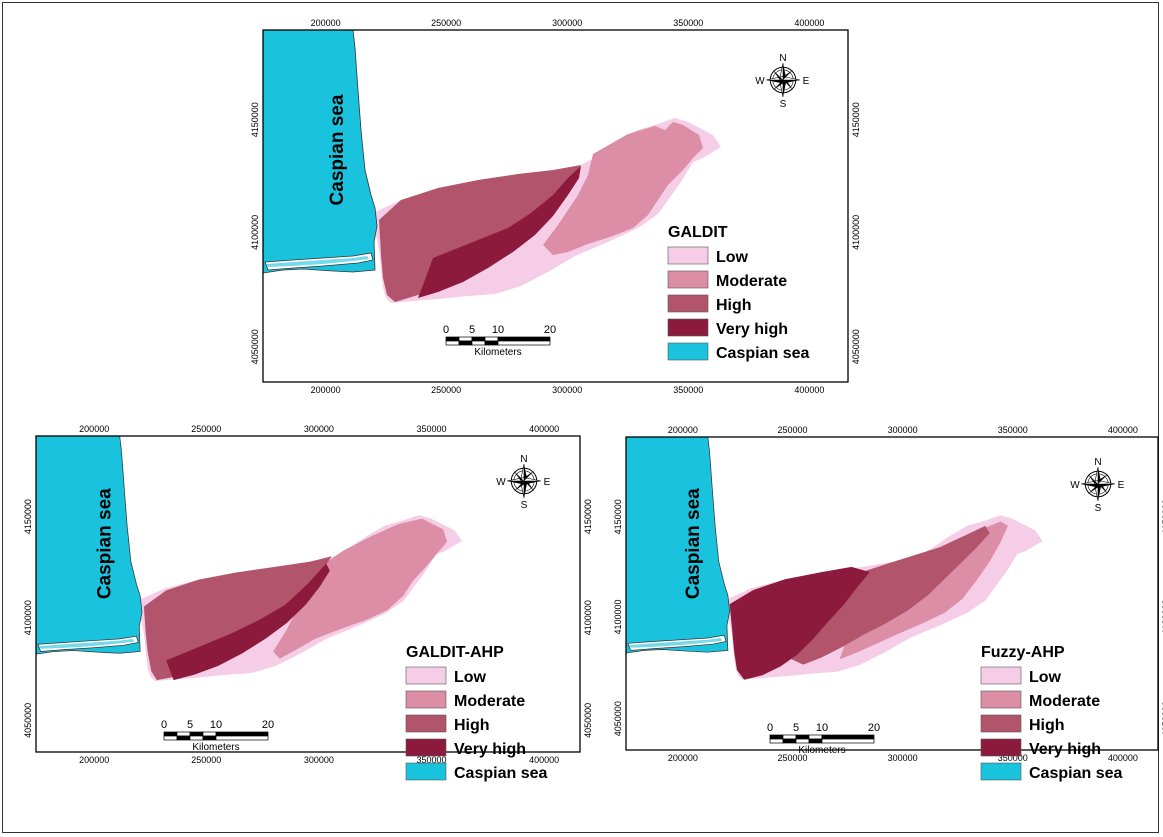  I want to click on x-tick-label-top: 200000, so click(326, 23).